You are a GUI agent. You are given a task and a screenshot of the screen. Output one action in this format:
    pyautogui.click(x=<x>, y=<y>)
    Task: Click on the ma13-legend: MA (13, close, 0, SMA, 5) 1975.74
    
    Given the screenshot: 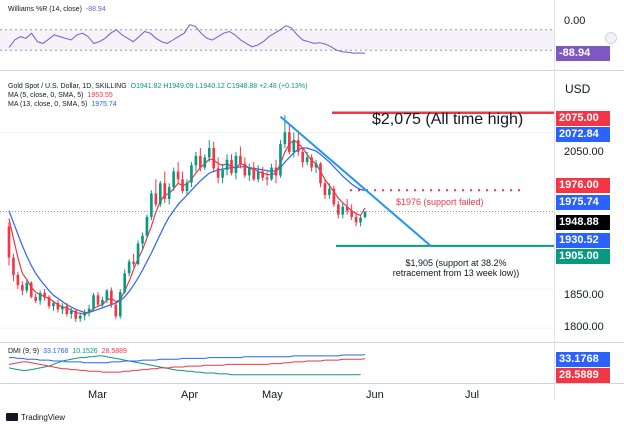 What is the action you would take?
    pyautogui.click(x=62, y=104)
    